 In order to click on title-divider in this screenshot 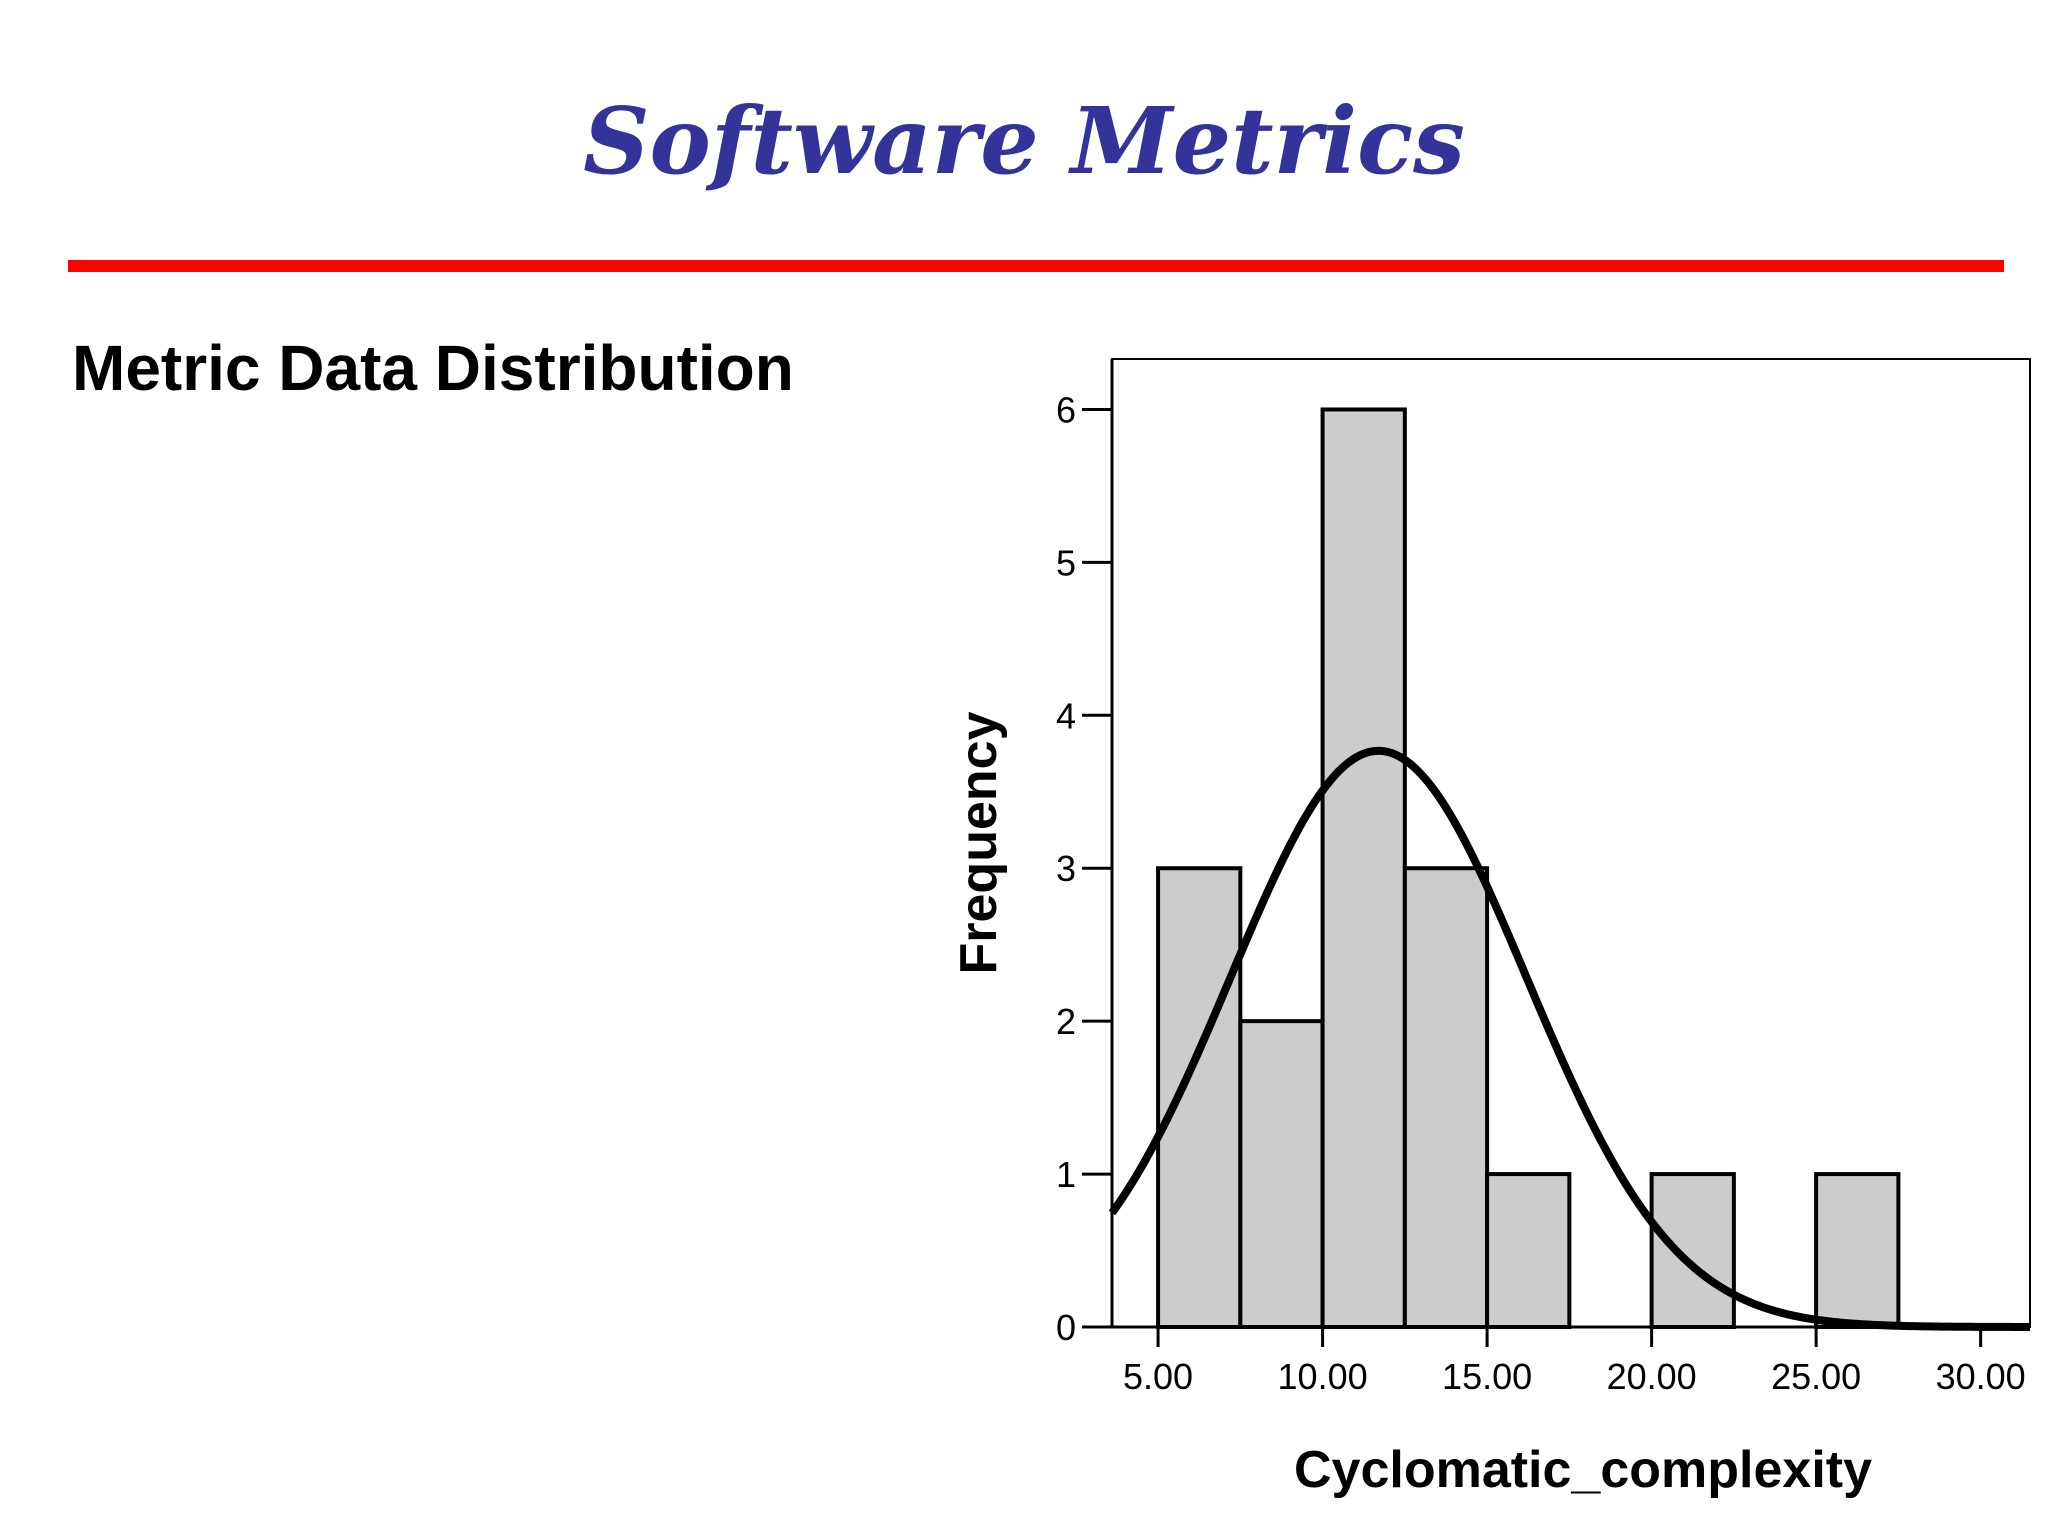, I will do `click(1036, 266)`.